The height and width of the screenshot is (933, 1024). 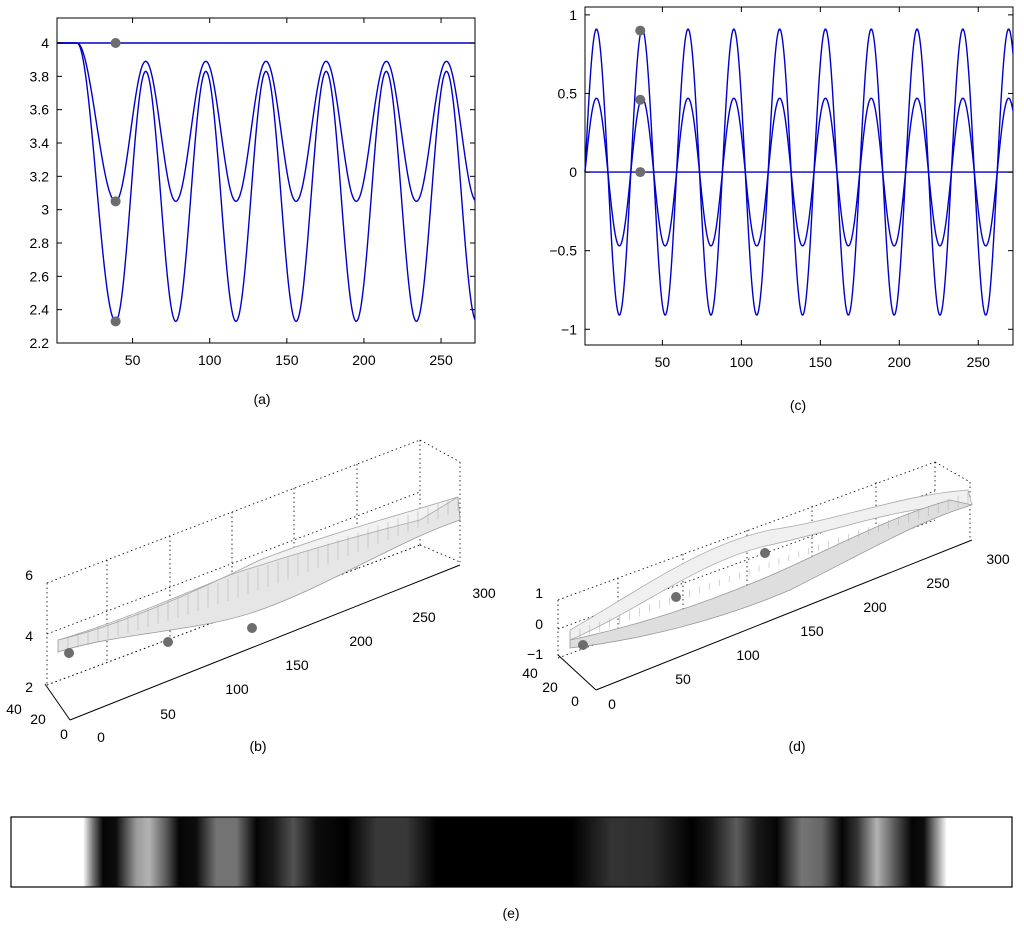 What do you see at coordinates (979, 362) in the screenshot?
I see `panel-c-x-tick-label: 250` at bounding box center [979, 362].